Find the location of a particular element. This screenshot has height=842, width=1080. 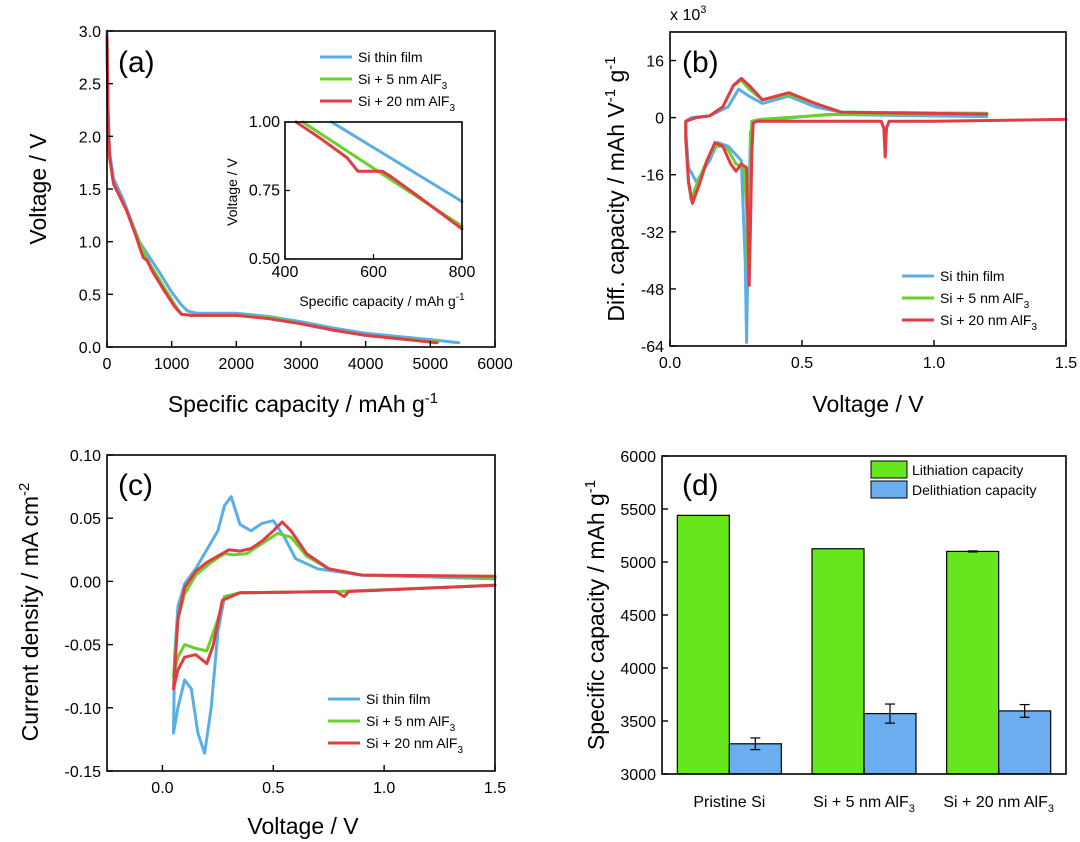

y-tick-label: 4500 is located at coordinates (638, 616).